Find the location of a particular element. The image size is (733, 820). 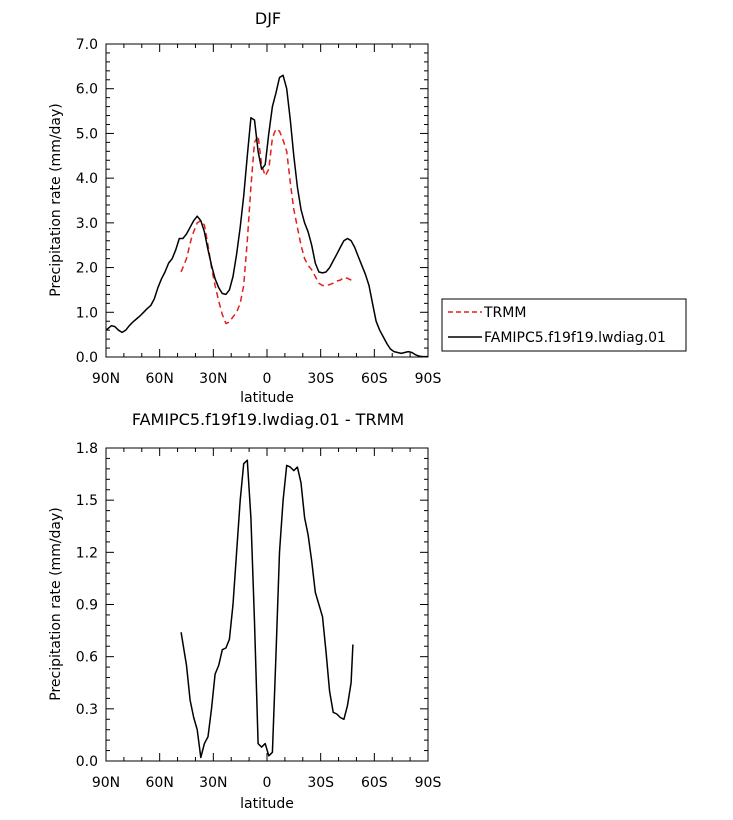

legend: TRMM FAMIPC5.f19f19.lwdiag.01 is located at coordinates (564, 325).